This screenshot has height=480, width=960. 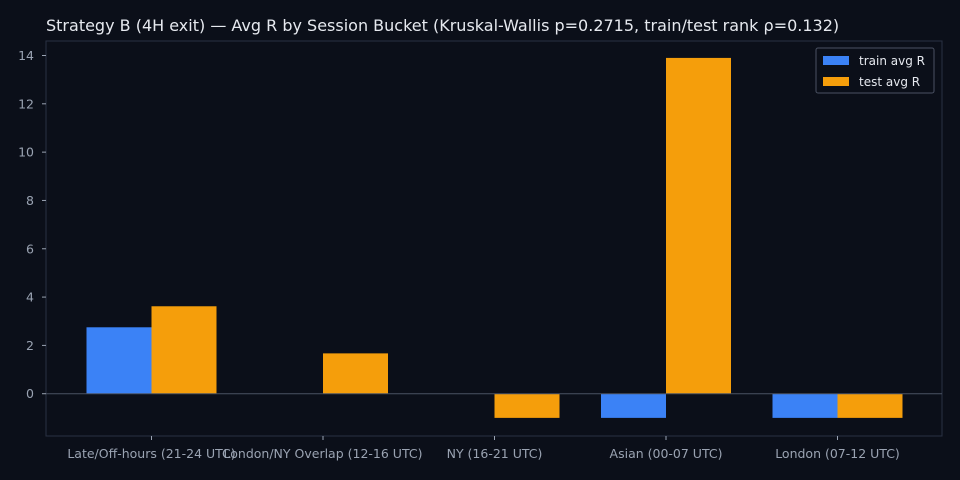 What do you see at coordinates (26, 152) in the screenshot?
I see `y-tick-label: 10` at bounding box center [26, 152].